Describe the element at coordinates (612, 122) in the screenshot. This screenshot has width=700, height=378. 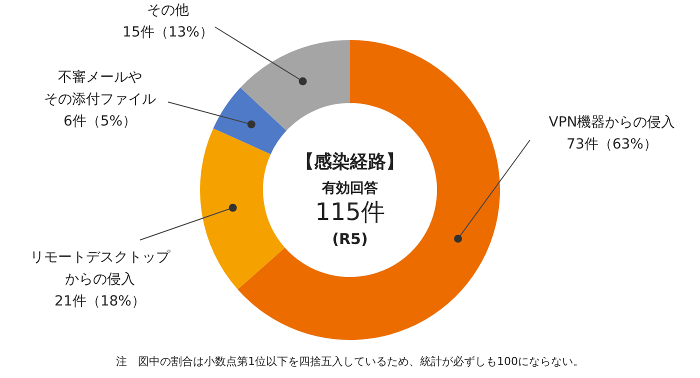
I see `slice-label: VPN機器からの侵入` at that location.